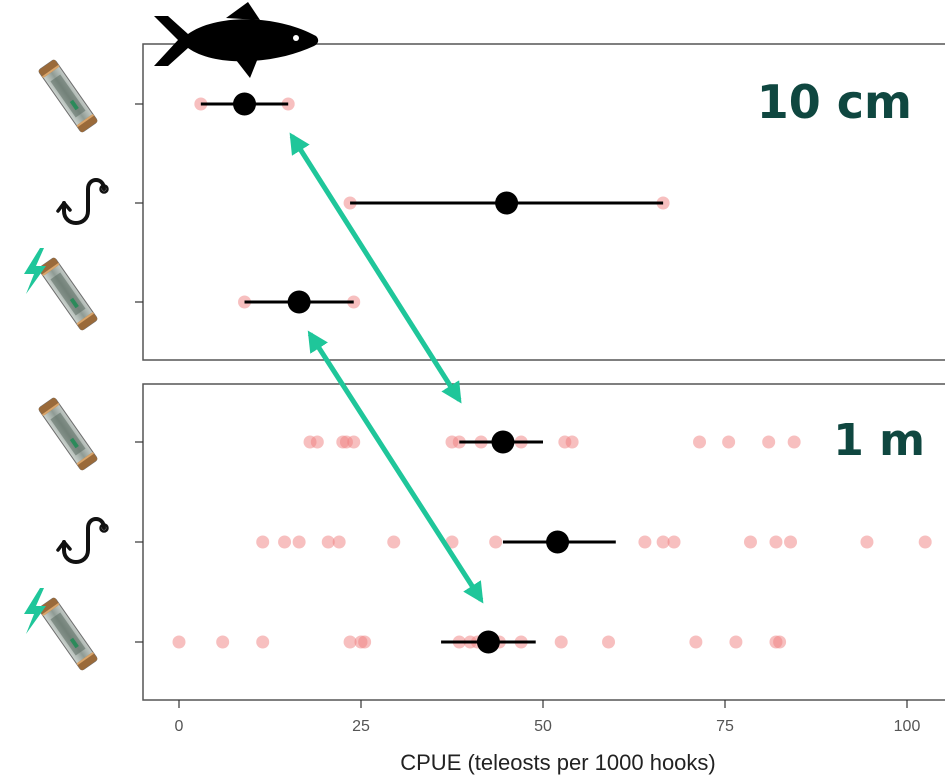  Describe the element at coordinates (558, 762) in the screenshot. I see `x-axis-title: CPUE (teleosts per 1000 hooks)` at that location.